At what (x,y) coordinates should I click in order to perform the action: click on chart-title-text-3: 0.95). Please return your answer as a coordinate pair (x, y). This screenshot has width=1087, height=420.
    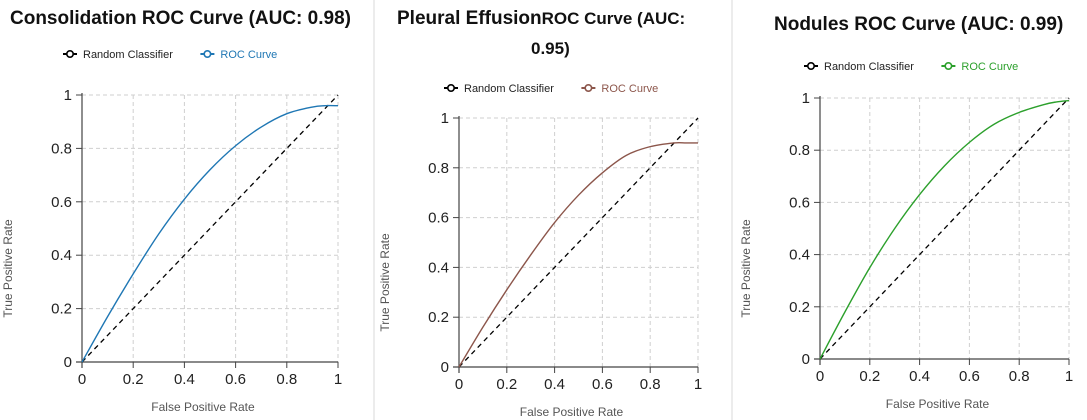
    Looking at the image, I should click on (550, 48).